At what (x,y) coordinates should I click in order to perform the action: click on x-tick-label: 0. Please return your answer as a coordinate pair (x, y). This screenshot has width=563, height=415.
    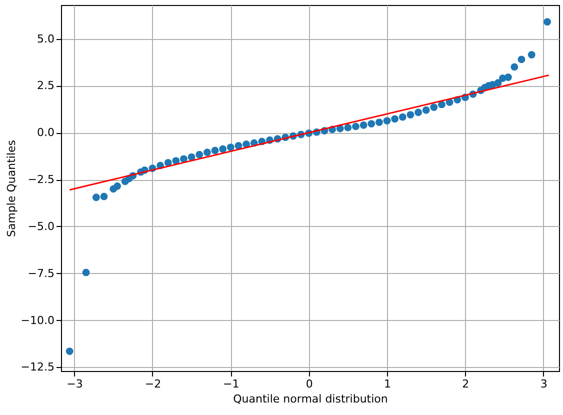
    Looking at the image, I should click on (309, 384).